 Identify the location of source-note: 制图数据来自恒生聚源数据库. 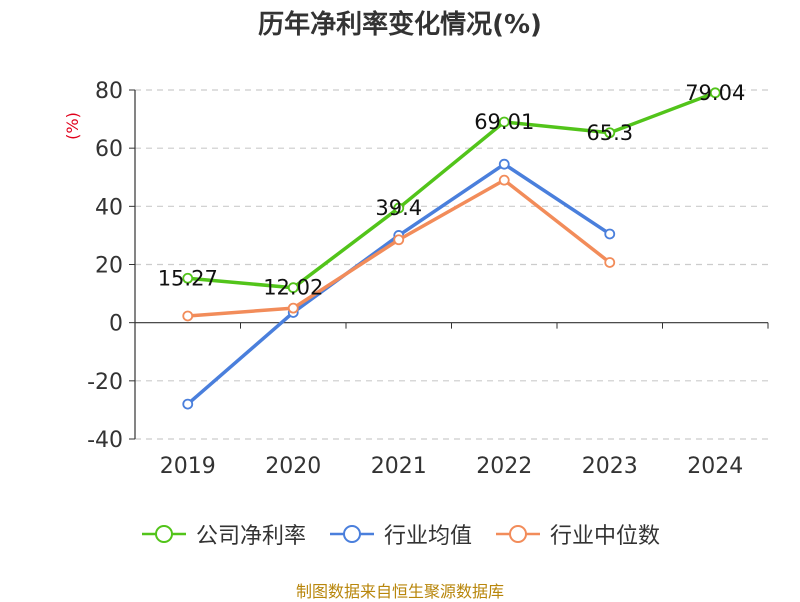
(399, 591).